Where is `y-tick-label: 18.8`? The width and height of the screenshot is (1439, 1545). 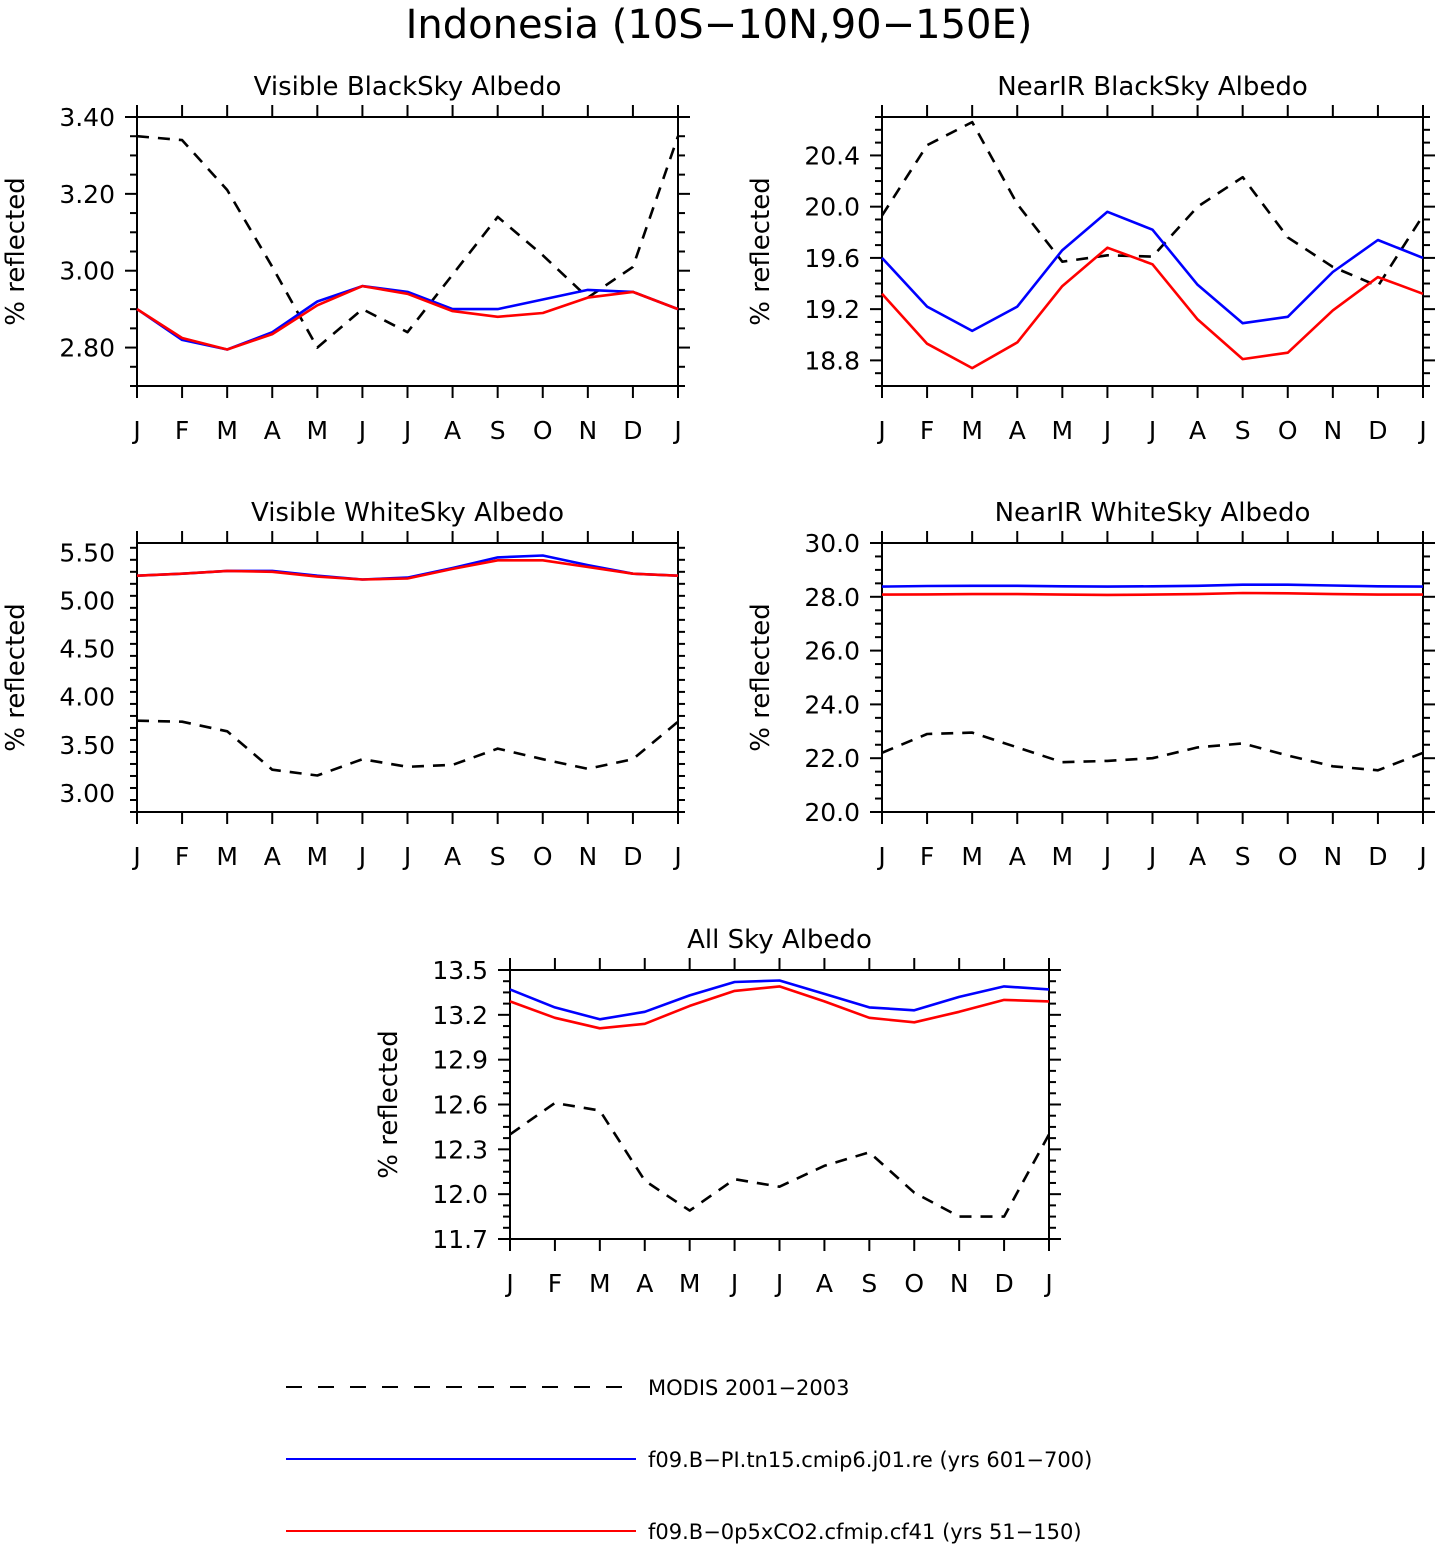
y-tick-label: 18.8 is located at coordinates (832, 360).